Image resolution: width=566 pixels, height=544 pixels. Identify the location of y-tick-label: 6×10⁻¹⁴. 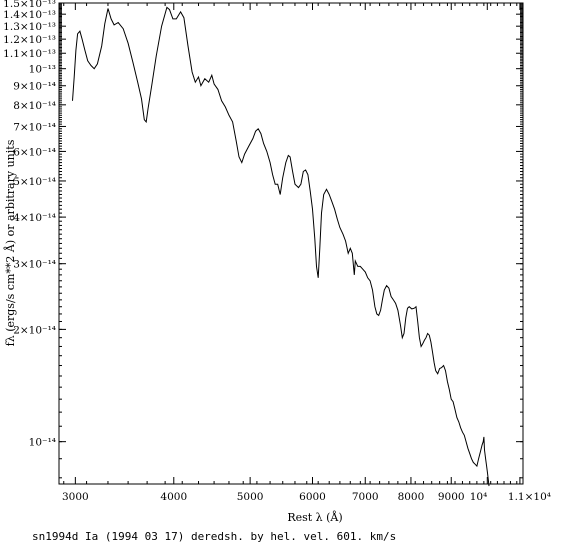
(34, 152).